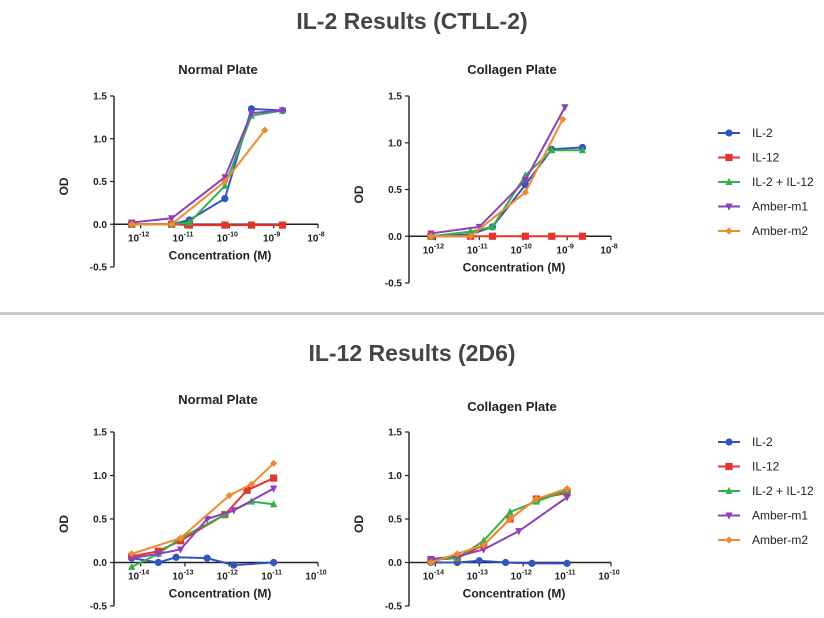  Describe the element at coordinates (783, 182) in the screenshot. I see `legend-label: IL-2 + IL-12` at that location.